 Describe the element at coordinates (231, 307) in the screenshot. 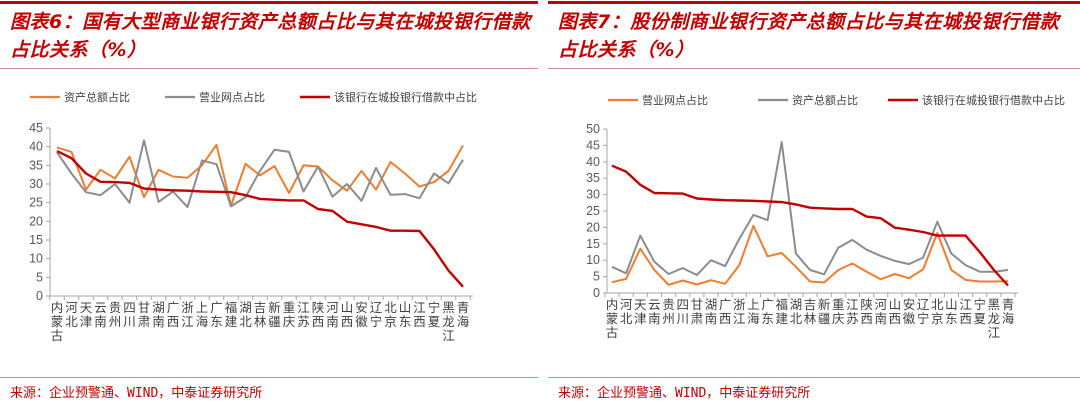

I see `x-tick-label: 福` at that location.